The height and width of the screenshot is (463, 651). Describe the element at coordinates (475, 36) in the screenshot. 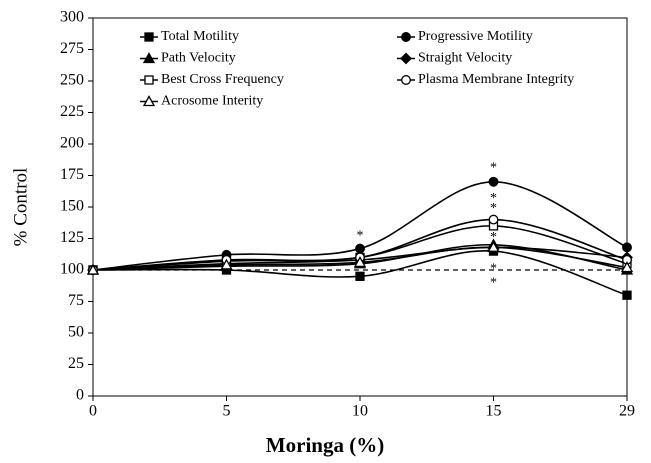

I see `legend-label: Progressive Motility` at that location.